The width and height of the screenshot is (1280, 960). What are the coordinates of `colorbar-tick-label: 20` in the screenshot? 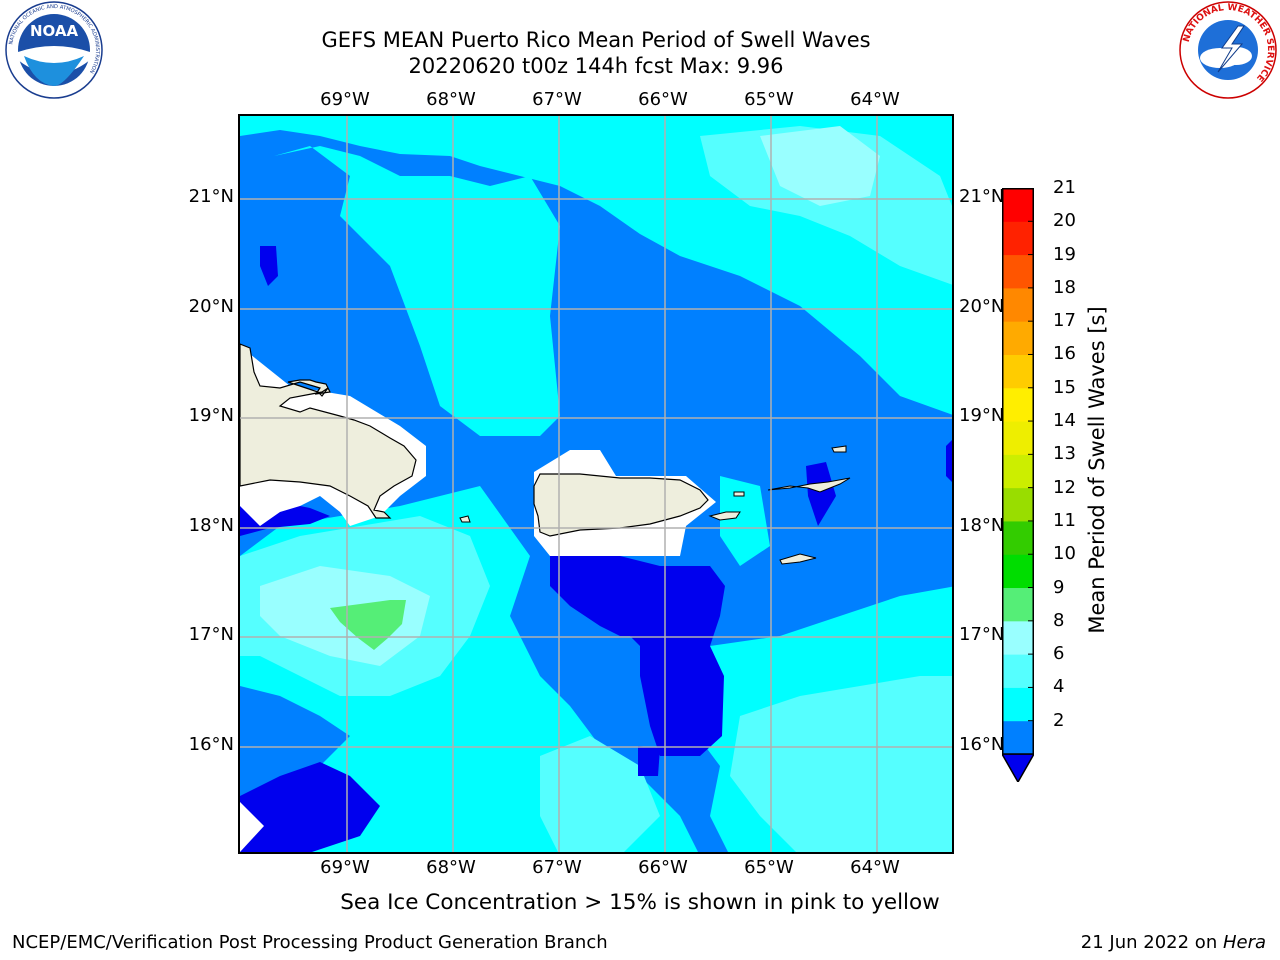 It's located at (1064, 221).